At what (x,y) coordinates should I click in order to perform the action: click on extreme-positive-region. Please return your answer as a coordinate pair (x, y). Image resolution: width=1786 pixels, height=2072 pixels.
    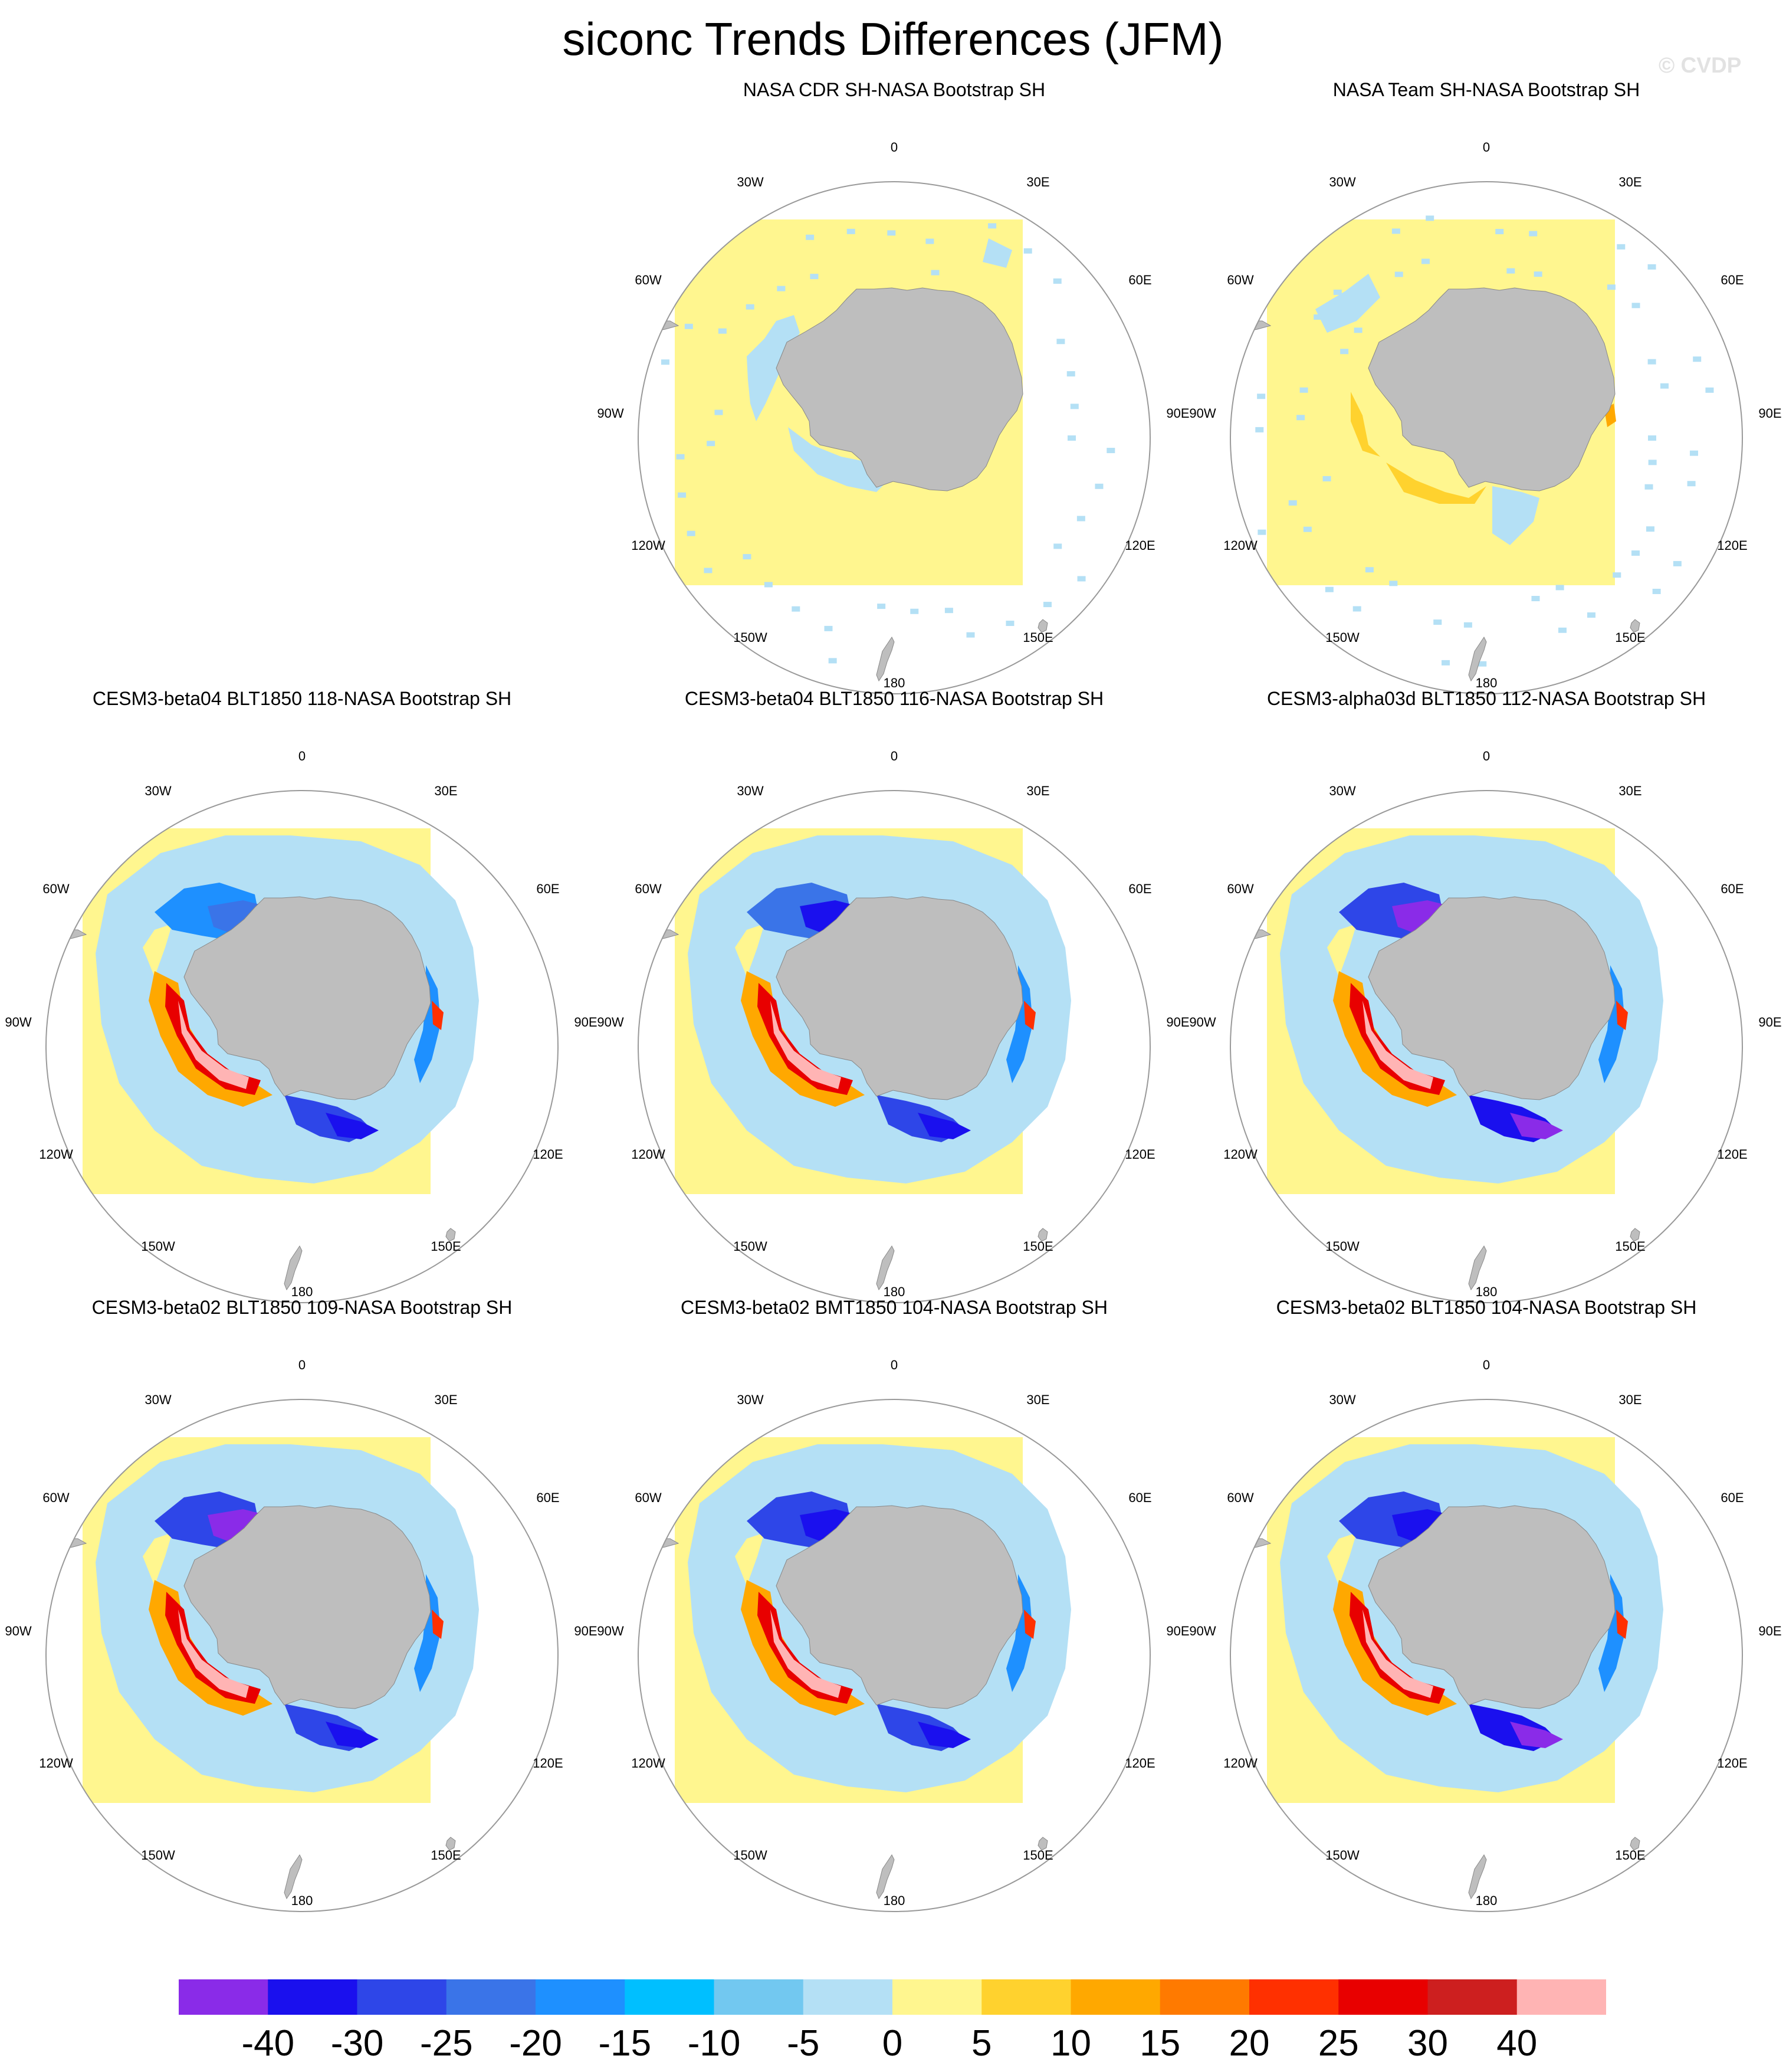
    Looking at the image, I should click on (1398, 1653).